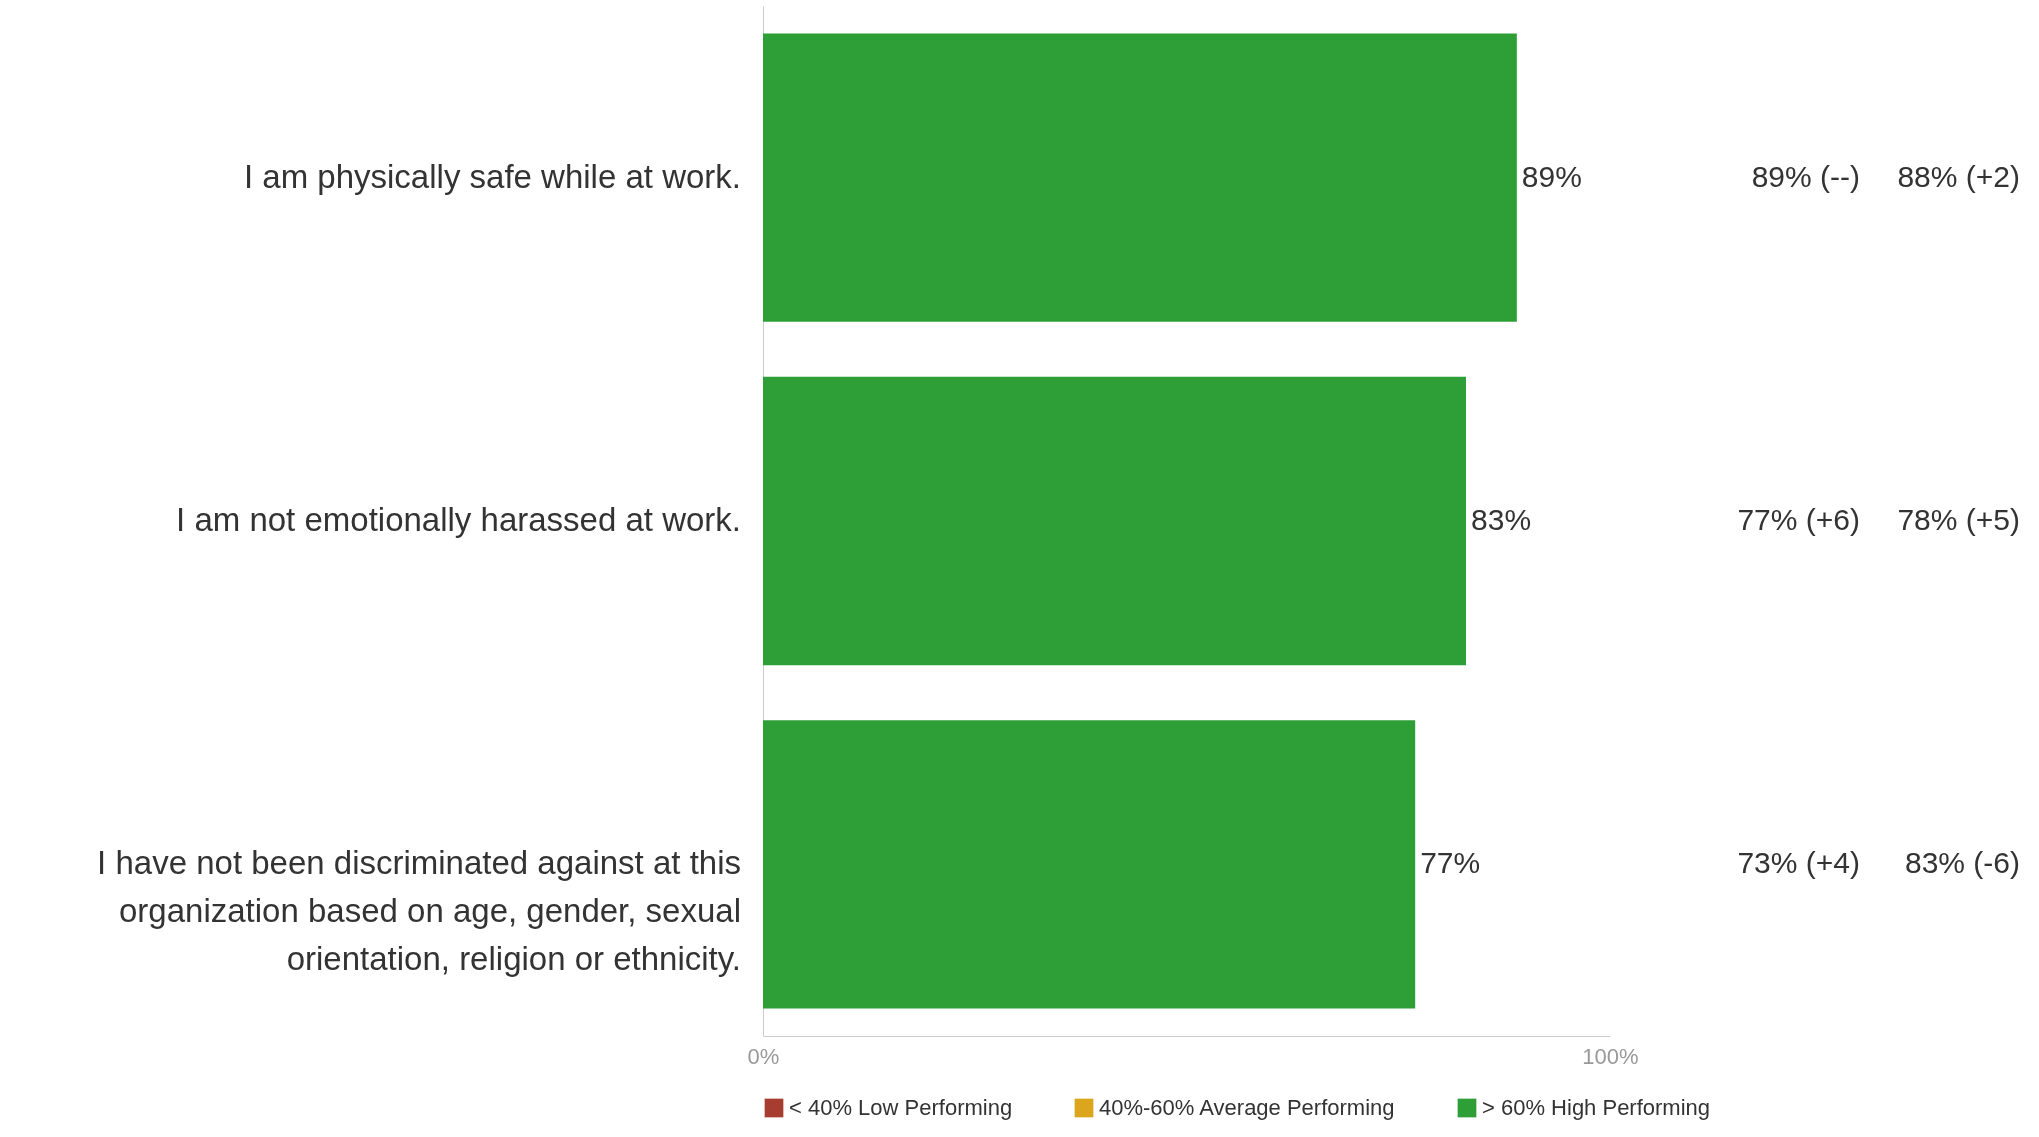 This screenshot has height=1137, width=2039. What do you see at coordinates (1958, 519) in the screenshot?
I see `text: 78% (+5)` at bounding box center [1958, 519].